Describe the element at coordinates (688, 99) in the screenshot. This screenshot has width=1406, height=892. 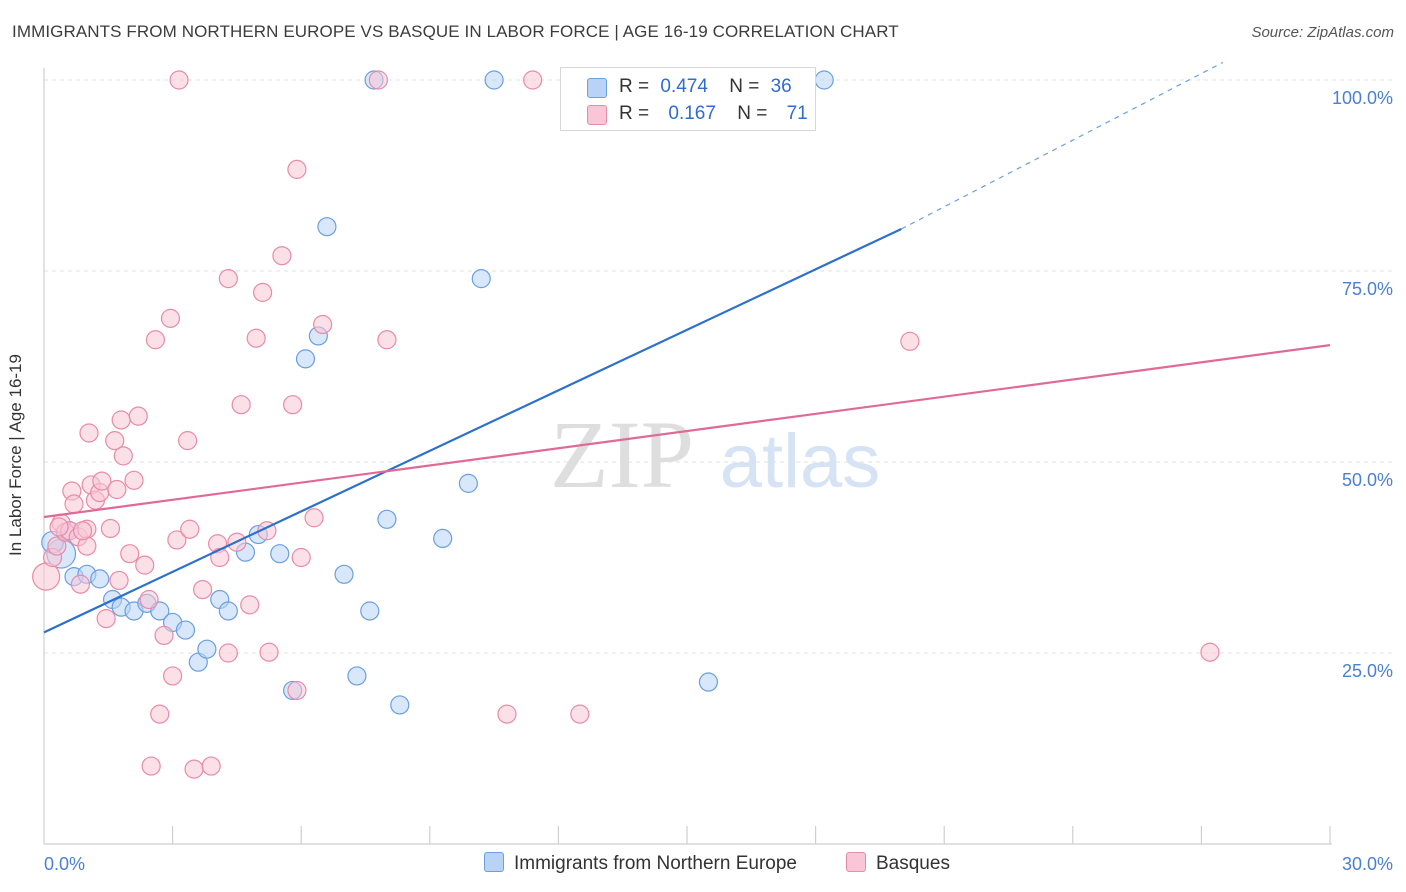
I see `legend-box: R = 0.474 N = 36 R = 0.167 N = 71` at that location.